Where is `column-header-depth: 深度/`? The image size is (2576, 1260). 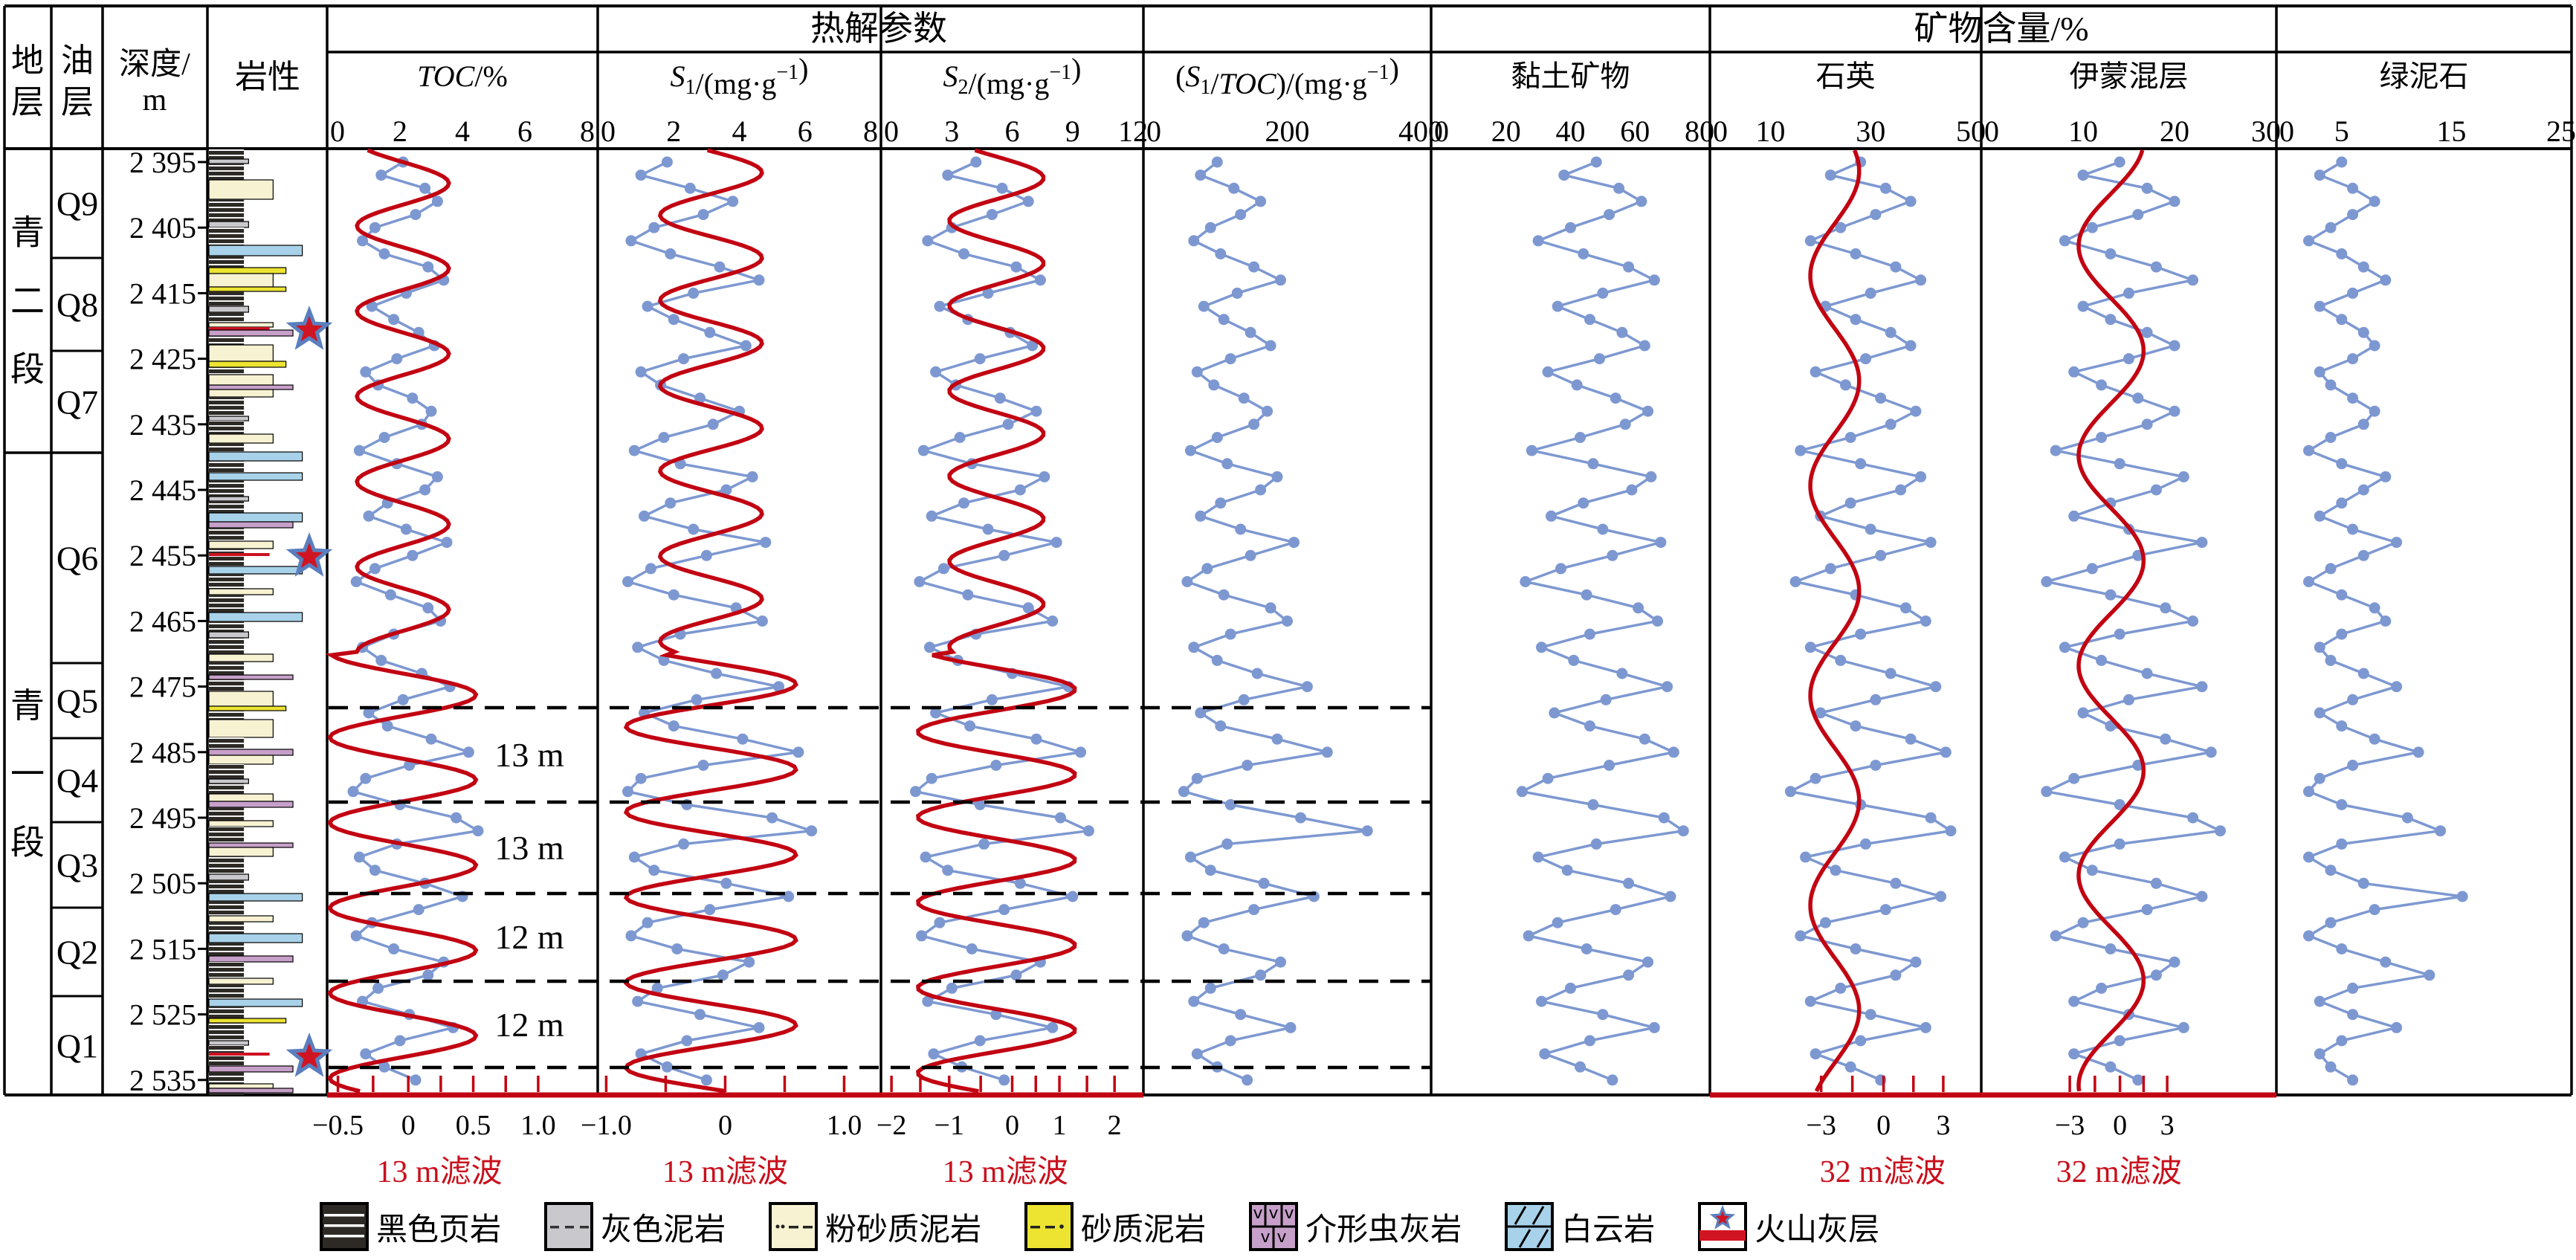
column-header-depth: 深度/ is located at coordinates (154, 65).